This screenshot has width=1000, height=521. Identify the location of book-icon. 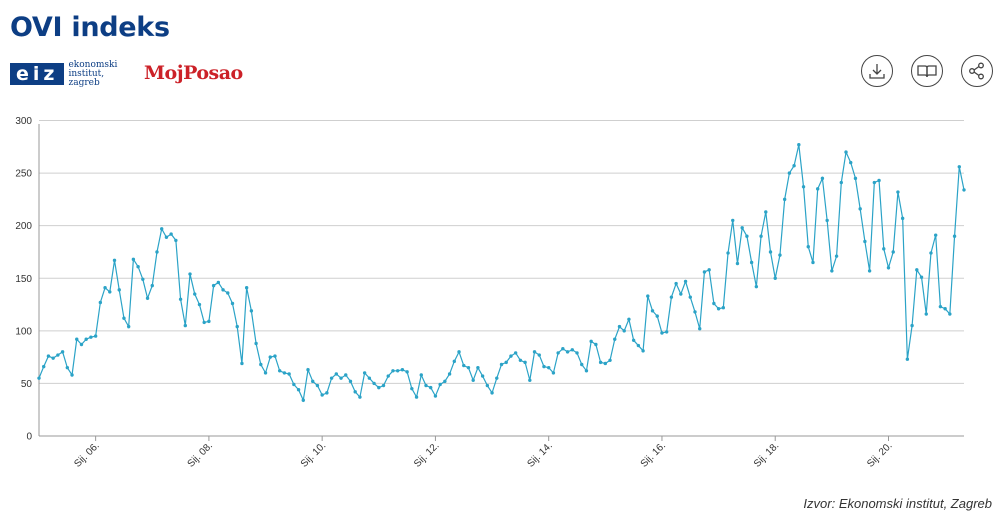
(927, 71).